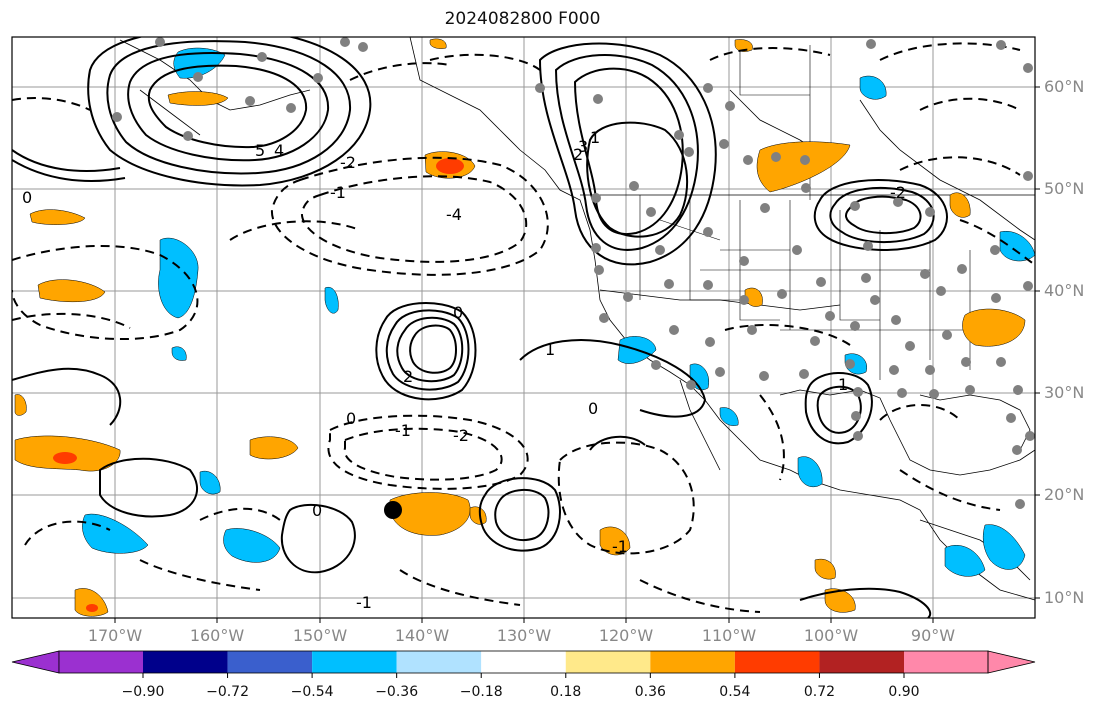  I want to click on map-title: 2024082800 F000, so click(522, 19).